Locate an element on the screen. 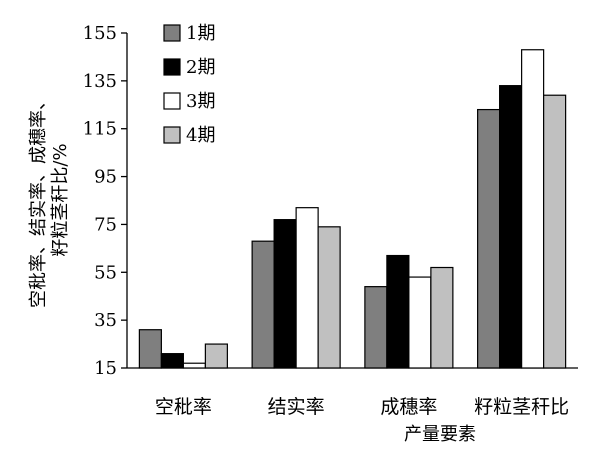 The height and width of the screenshot is (464, 589). y-tick-label: 75 is located at coordinates (105, 224).